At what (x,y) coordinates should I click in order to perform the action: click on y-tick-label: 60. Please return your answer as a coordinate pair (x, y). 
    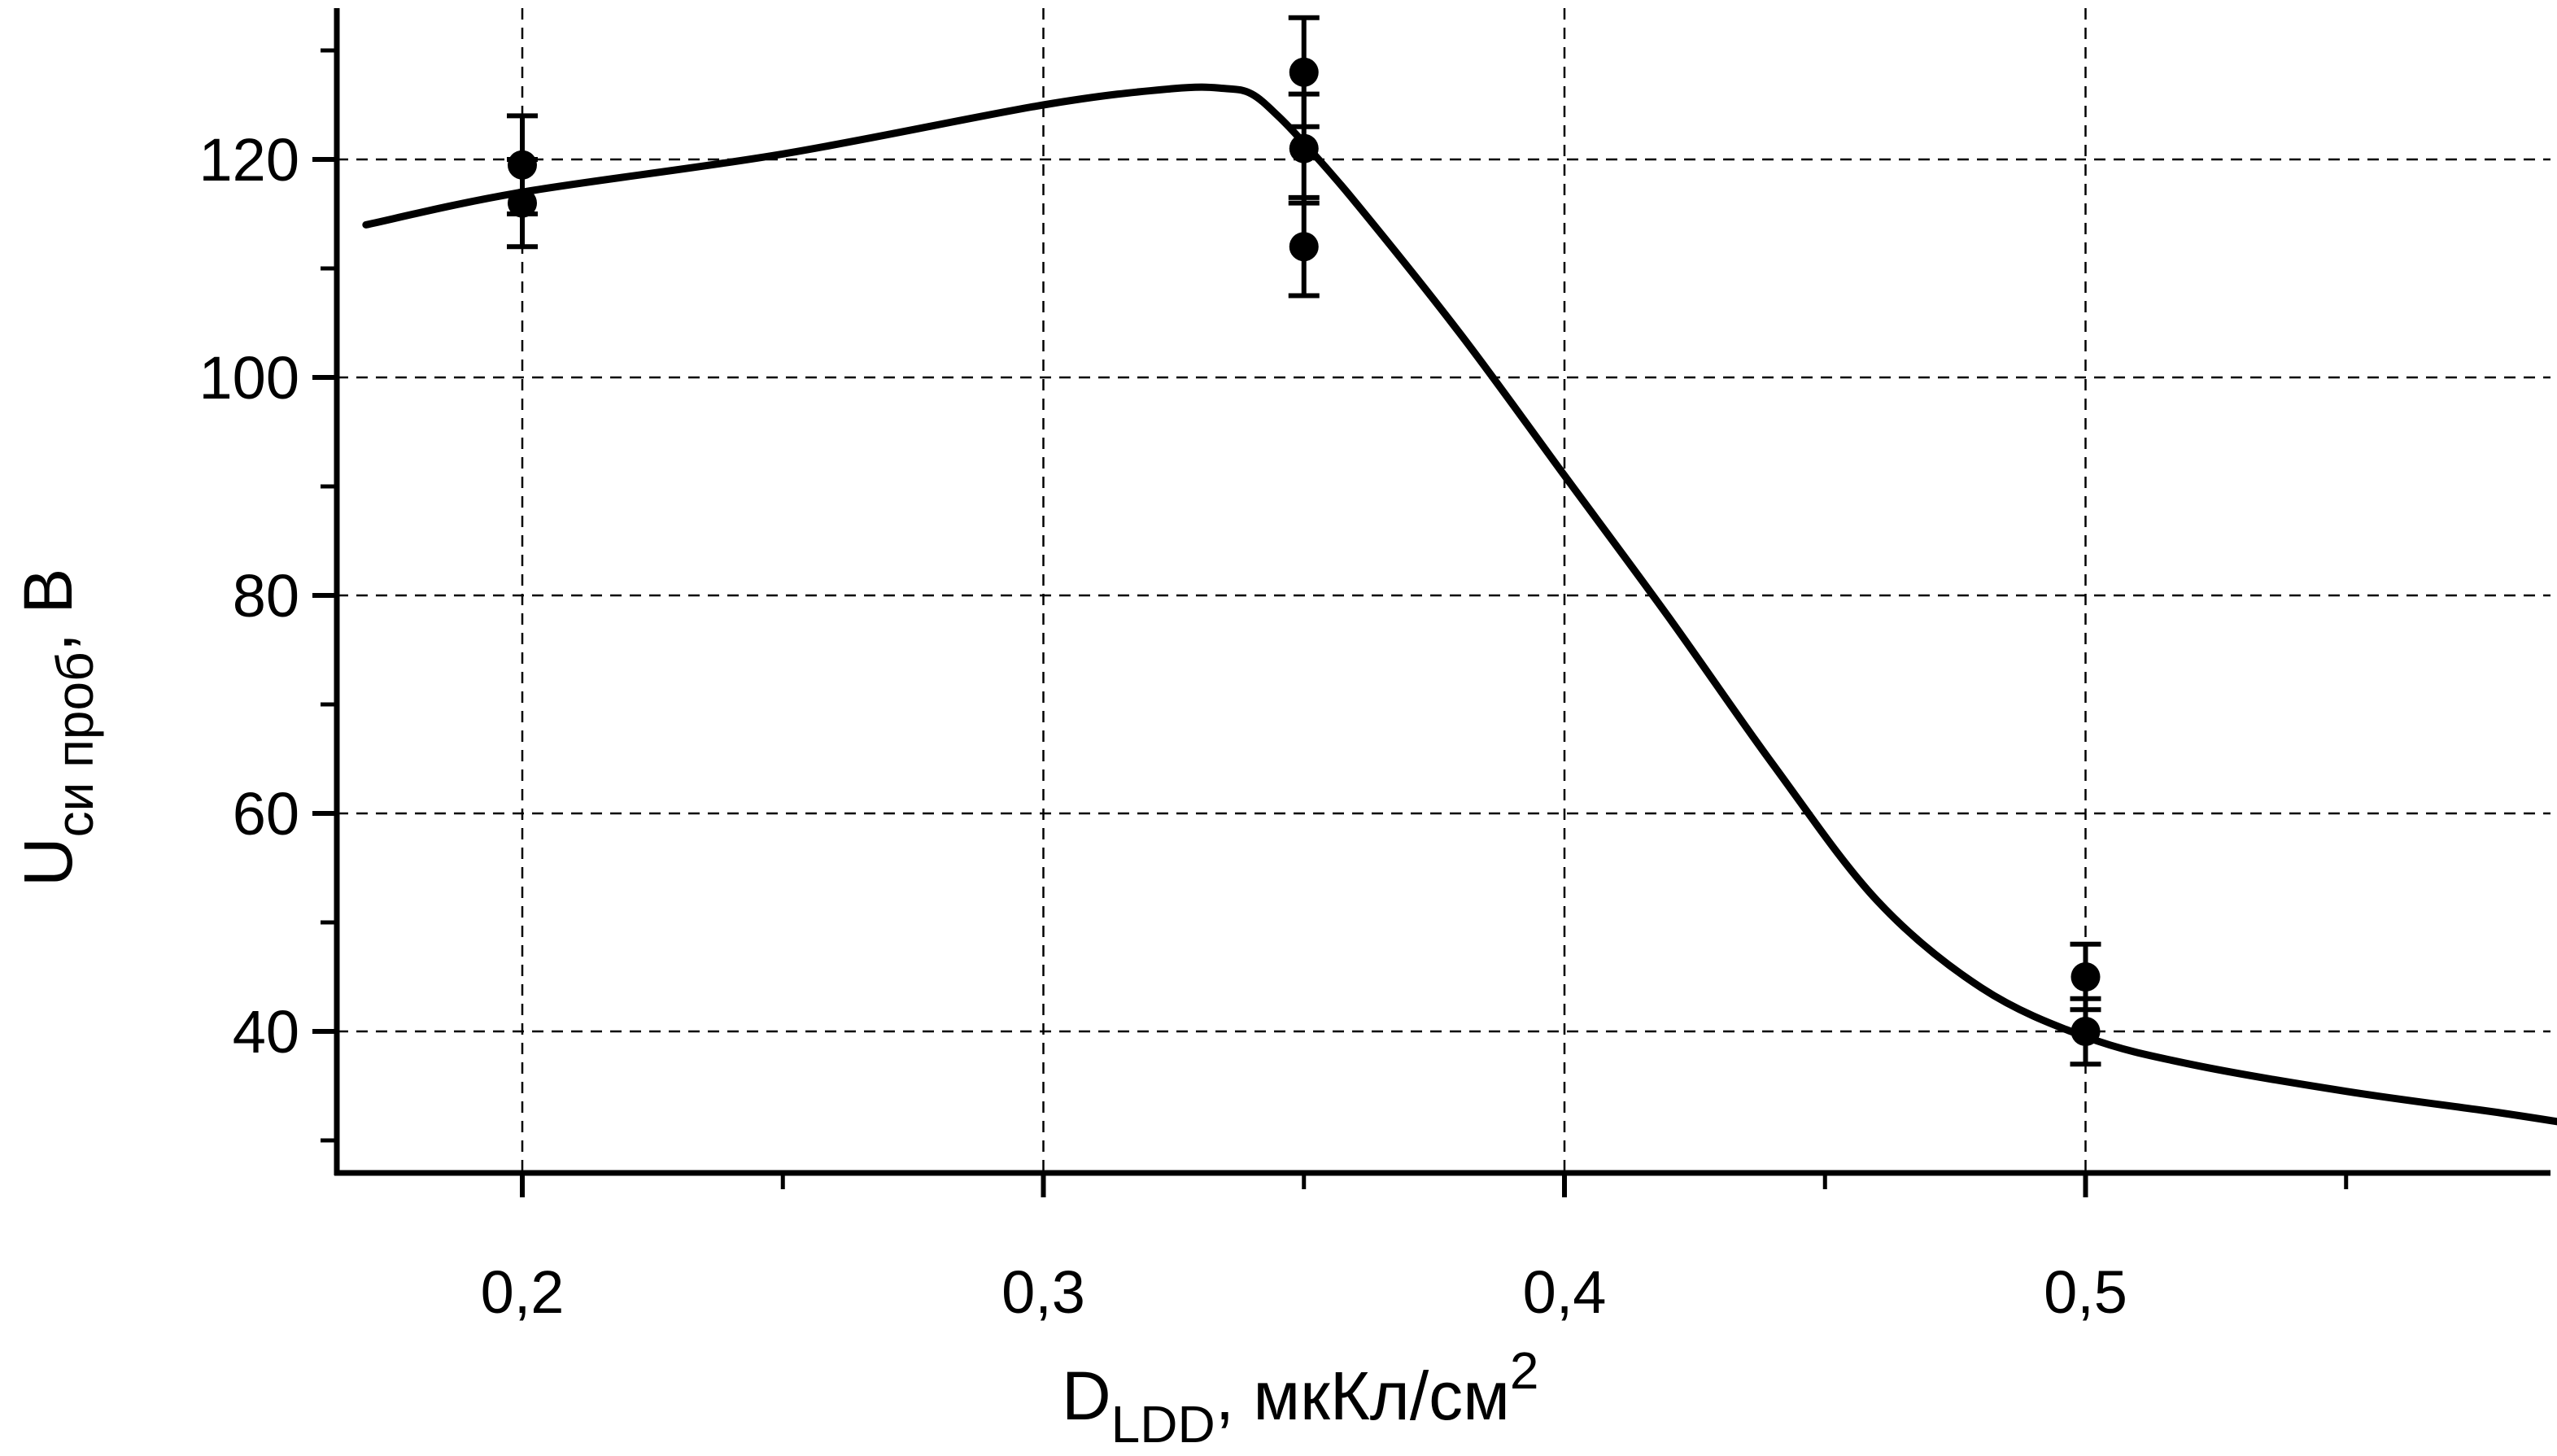
    Looking at the image, I should click on (266, 814).